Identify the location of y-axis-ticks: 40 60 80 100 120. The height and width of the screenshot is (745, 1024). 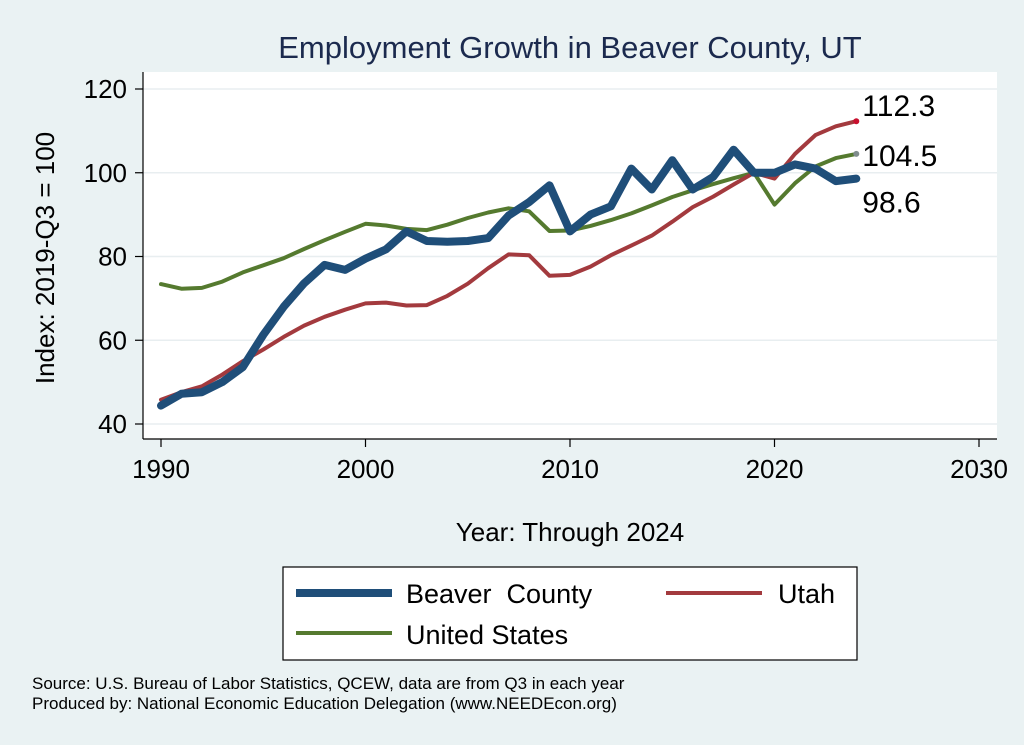
(113, 256).